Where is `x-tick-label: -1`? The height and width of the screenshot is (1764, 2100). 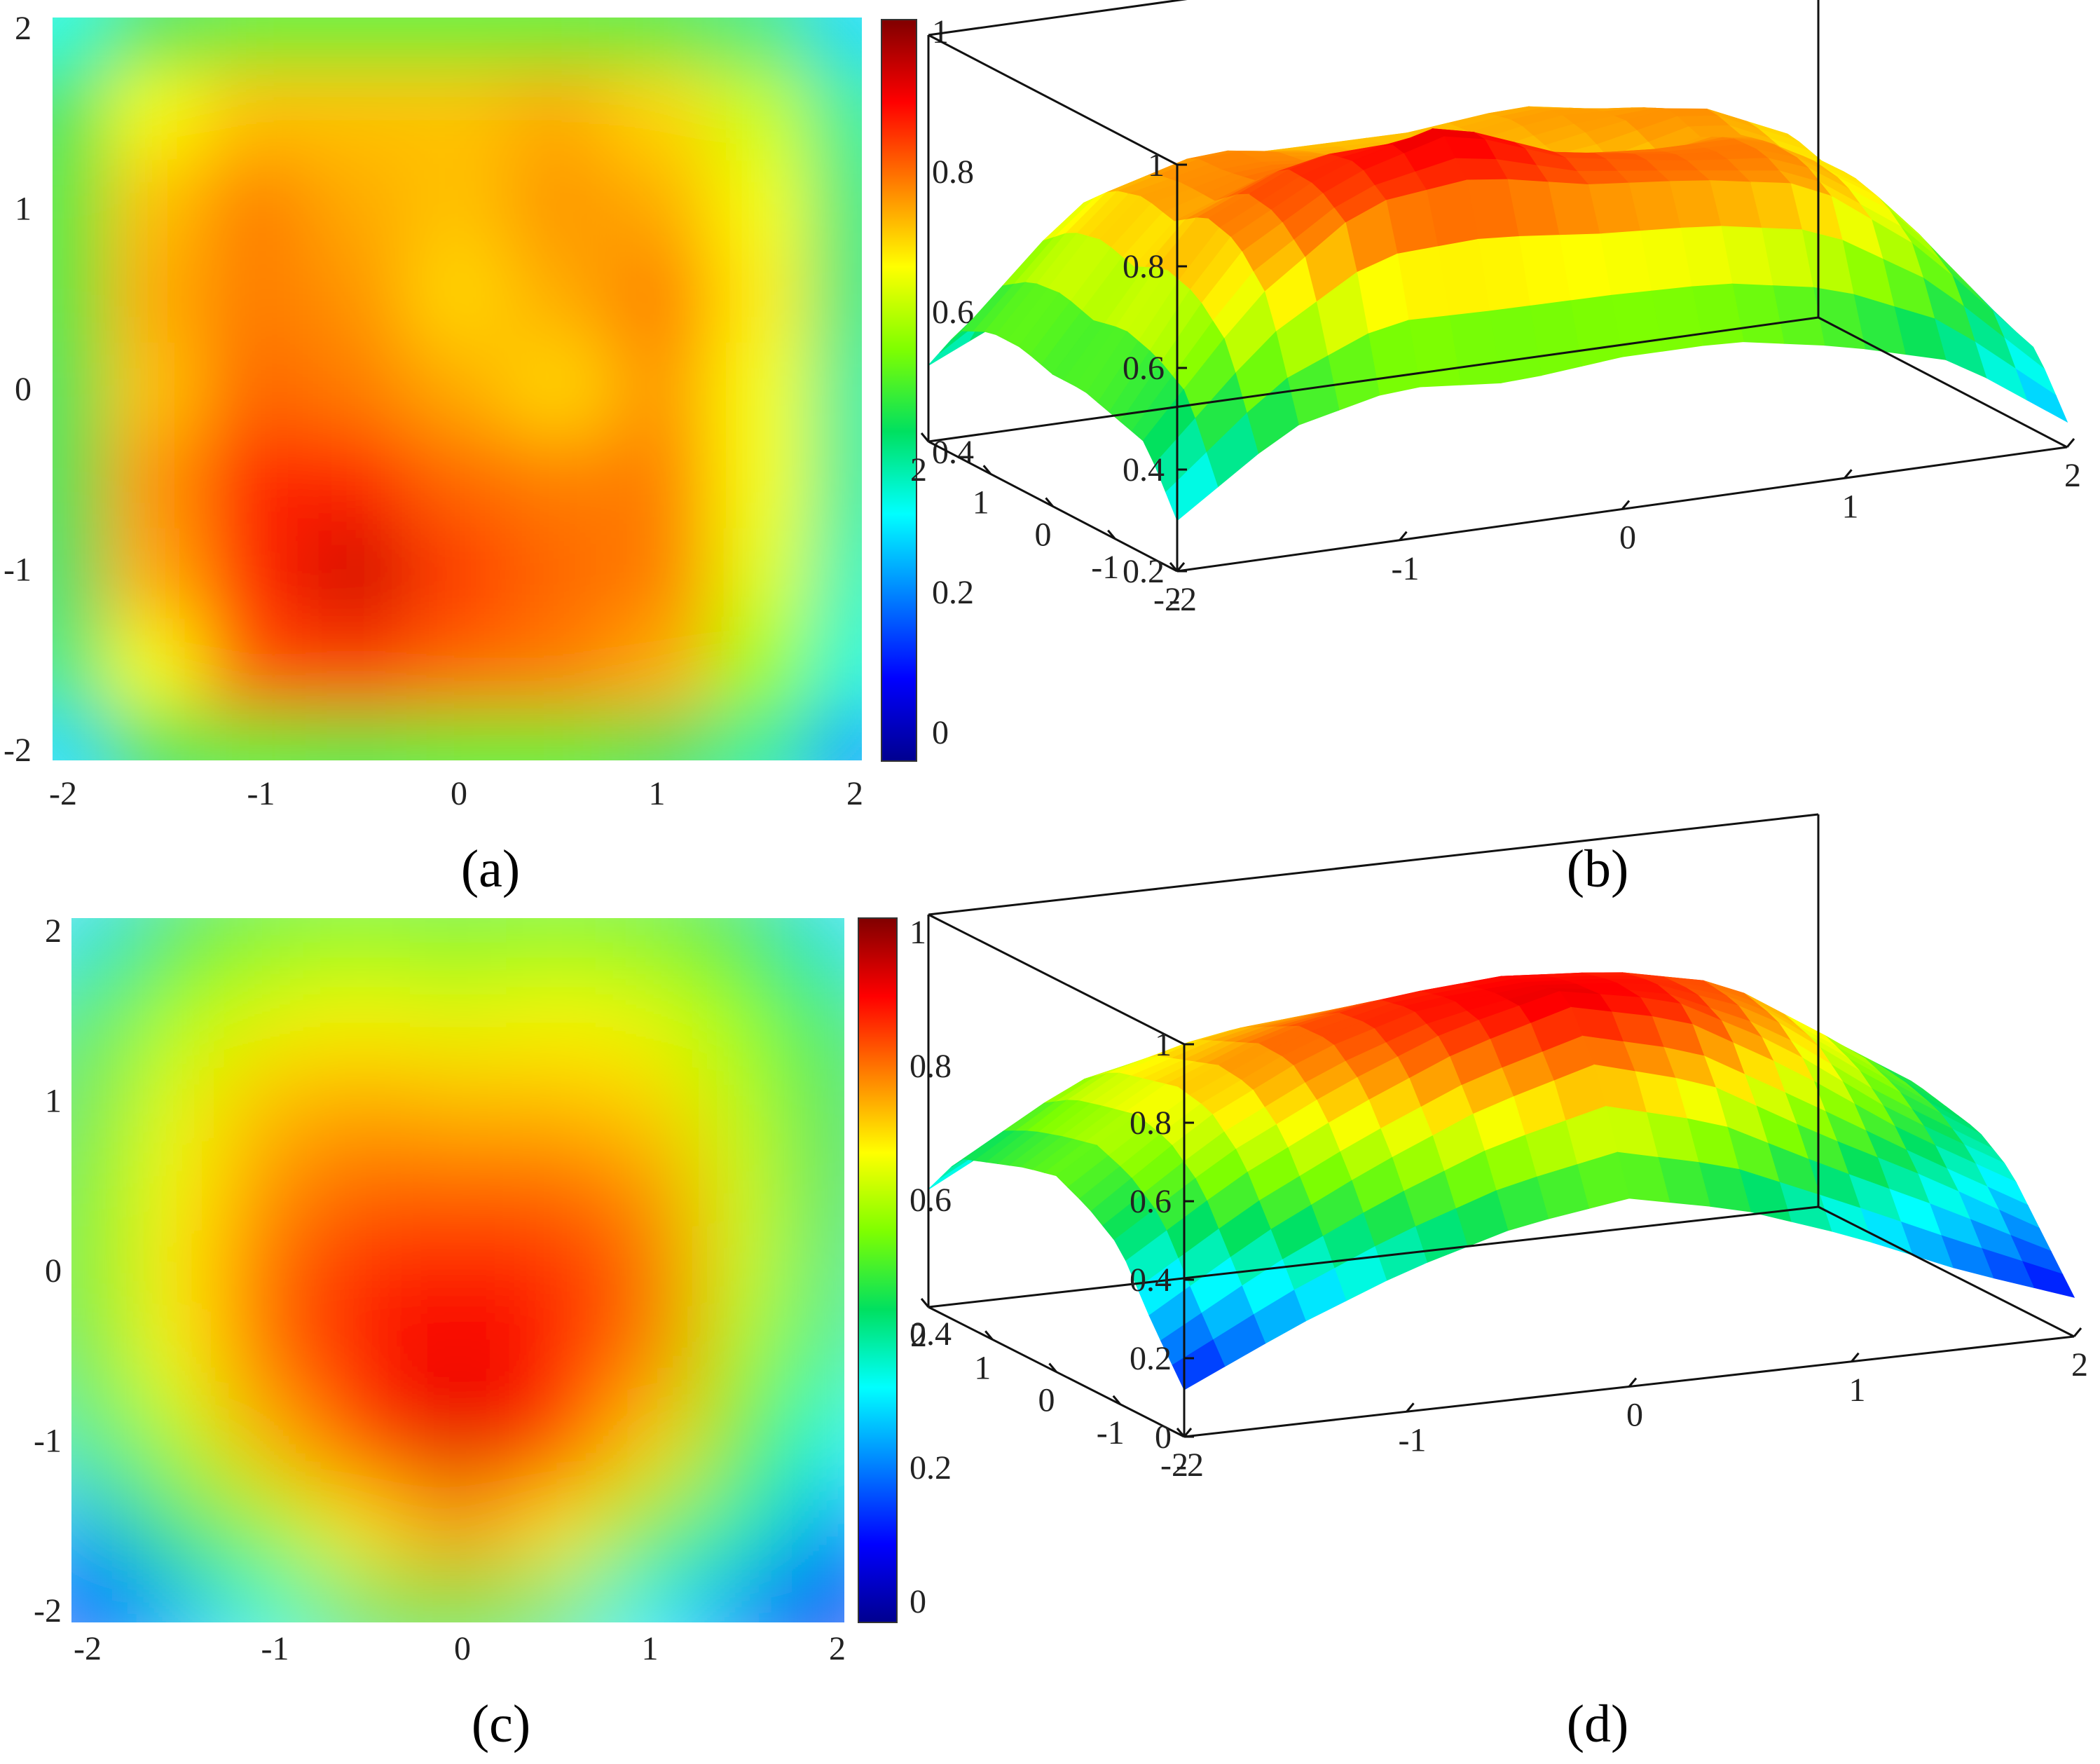 x-tick-label: -1 is located at coordinates (1406, 568).